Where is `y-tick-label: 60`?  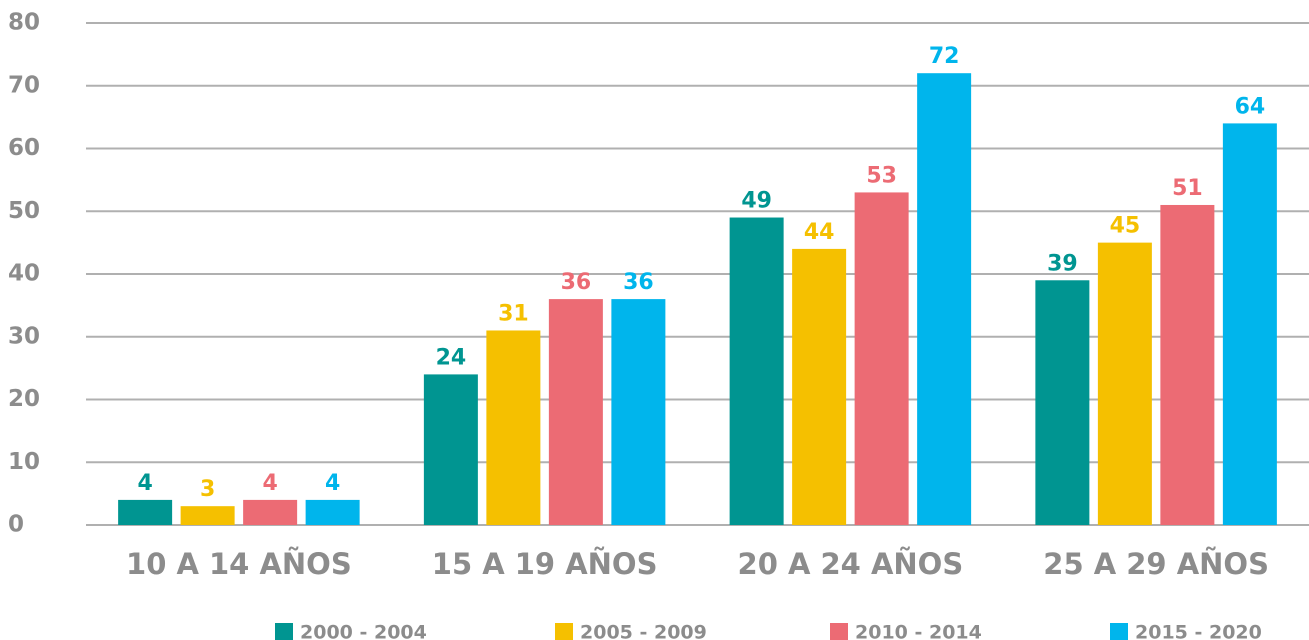 y-tick-label: 60 is located at coordinates (24, 148).